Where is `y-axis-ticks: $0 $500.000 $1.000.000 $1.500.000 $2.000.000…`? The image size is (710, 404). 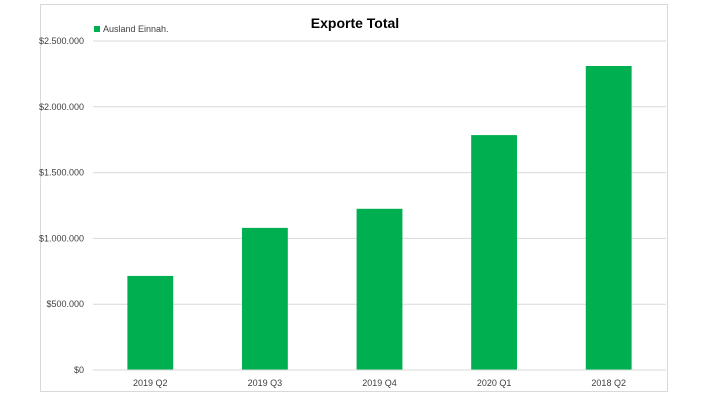 y-axis-ticks: $0 $500.000 $1.000.000 $1.500.000 $2.000.000… is located at coordinates (61, 205).